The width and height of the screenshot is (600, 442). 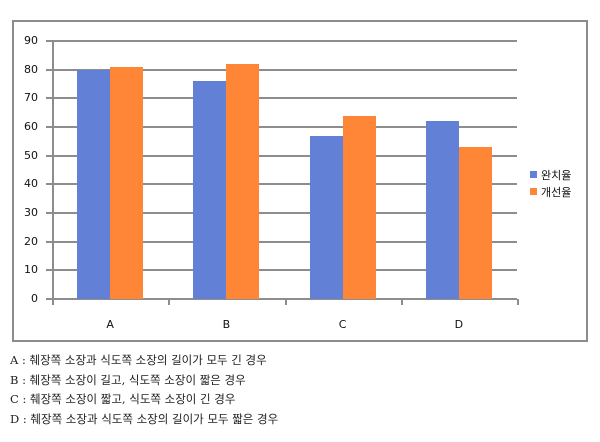 I want to click on bar-D-improvement-rate, so click(x=475, y=223).